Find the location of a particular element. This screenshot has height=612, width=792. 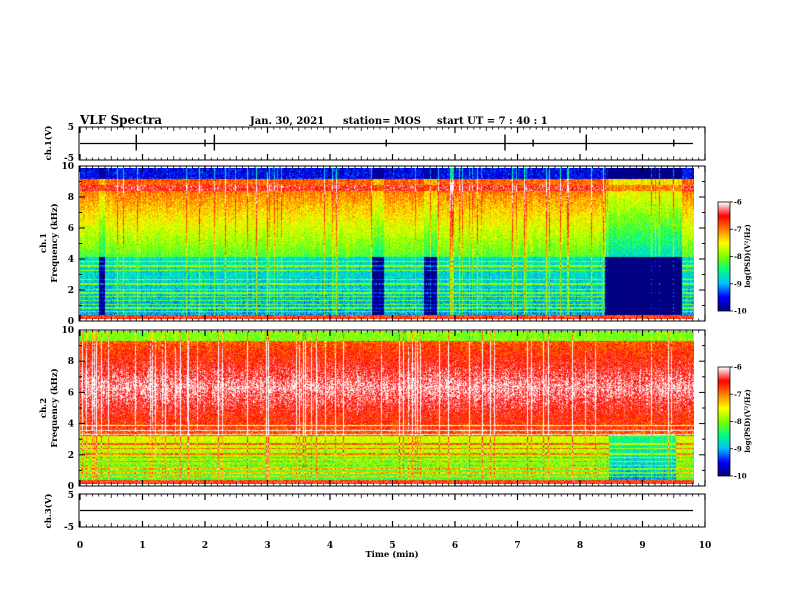

ch1-colorbar-tick-label: -9 is located at coordinates (738, 283).